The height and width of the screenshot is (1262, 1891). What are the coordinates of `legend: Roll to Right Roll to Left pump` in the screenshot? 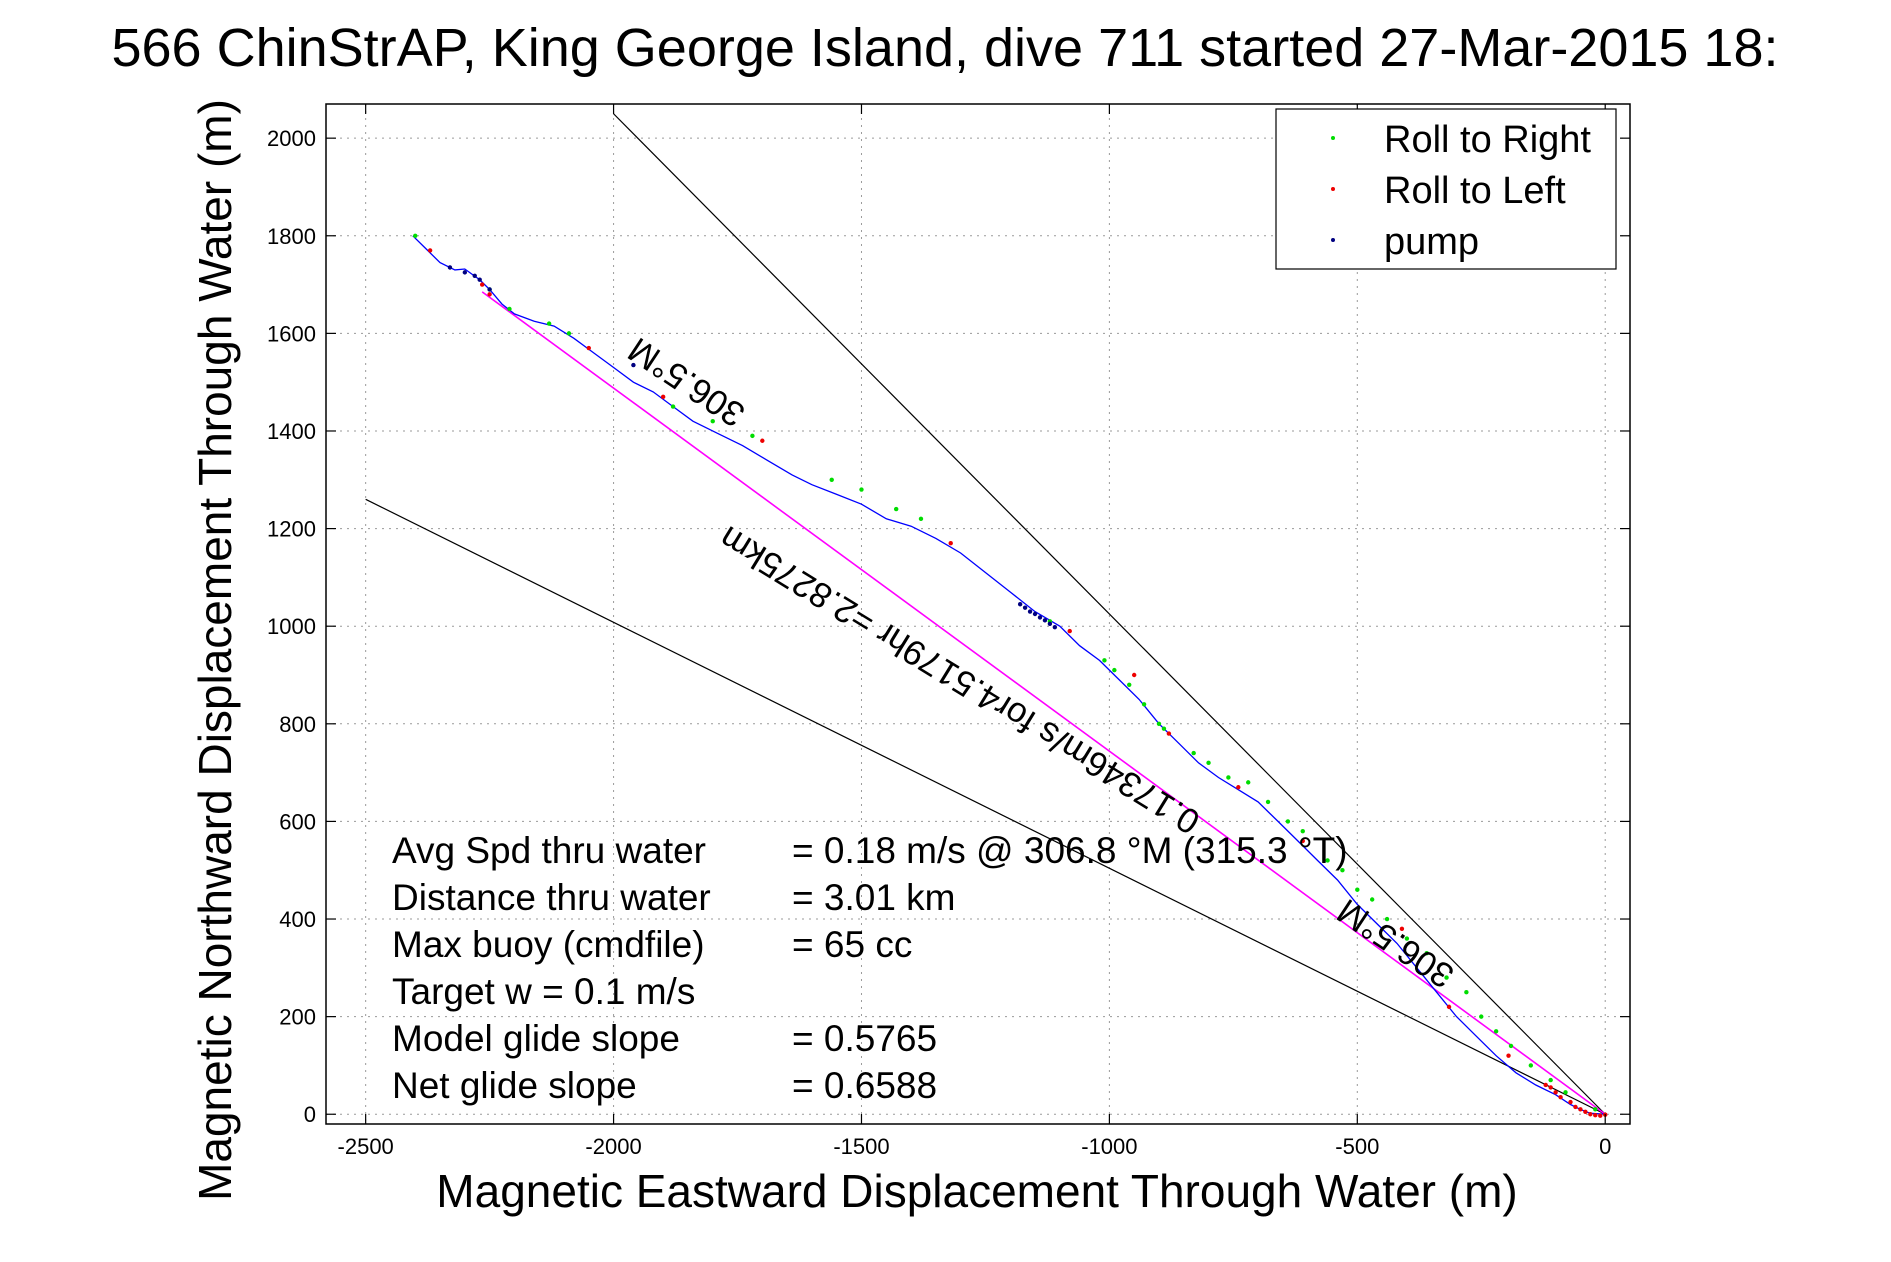 It's located at (1446, 189).